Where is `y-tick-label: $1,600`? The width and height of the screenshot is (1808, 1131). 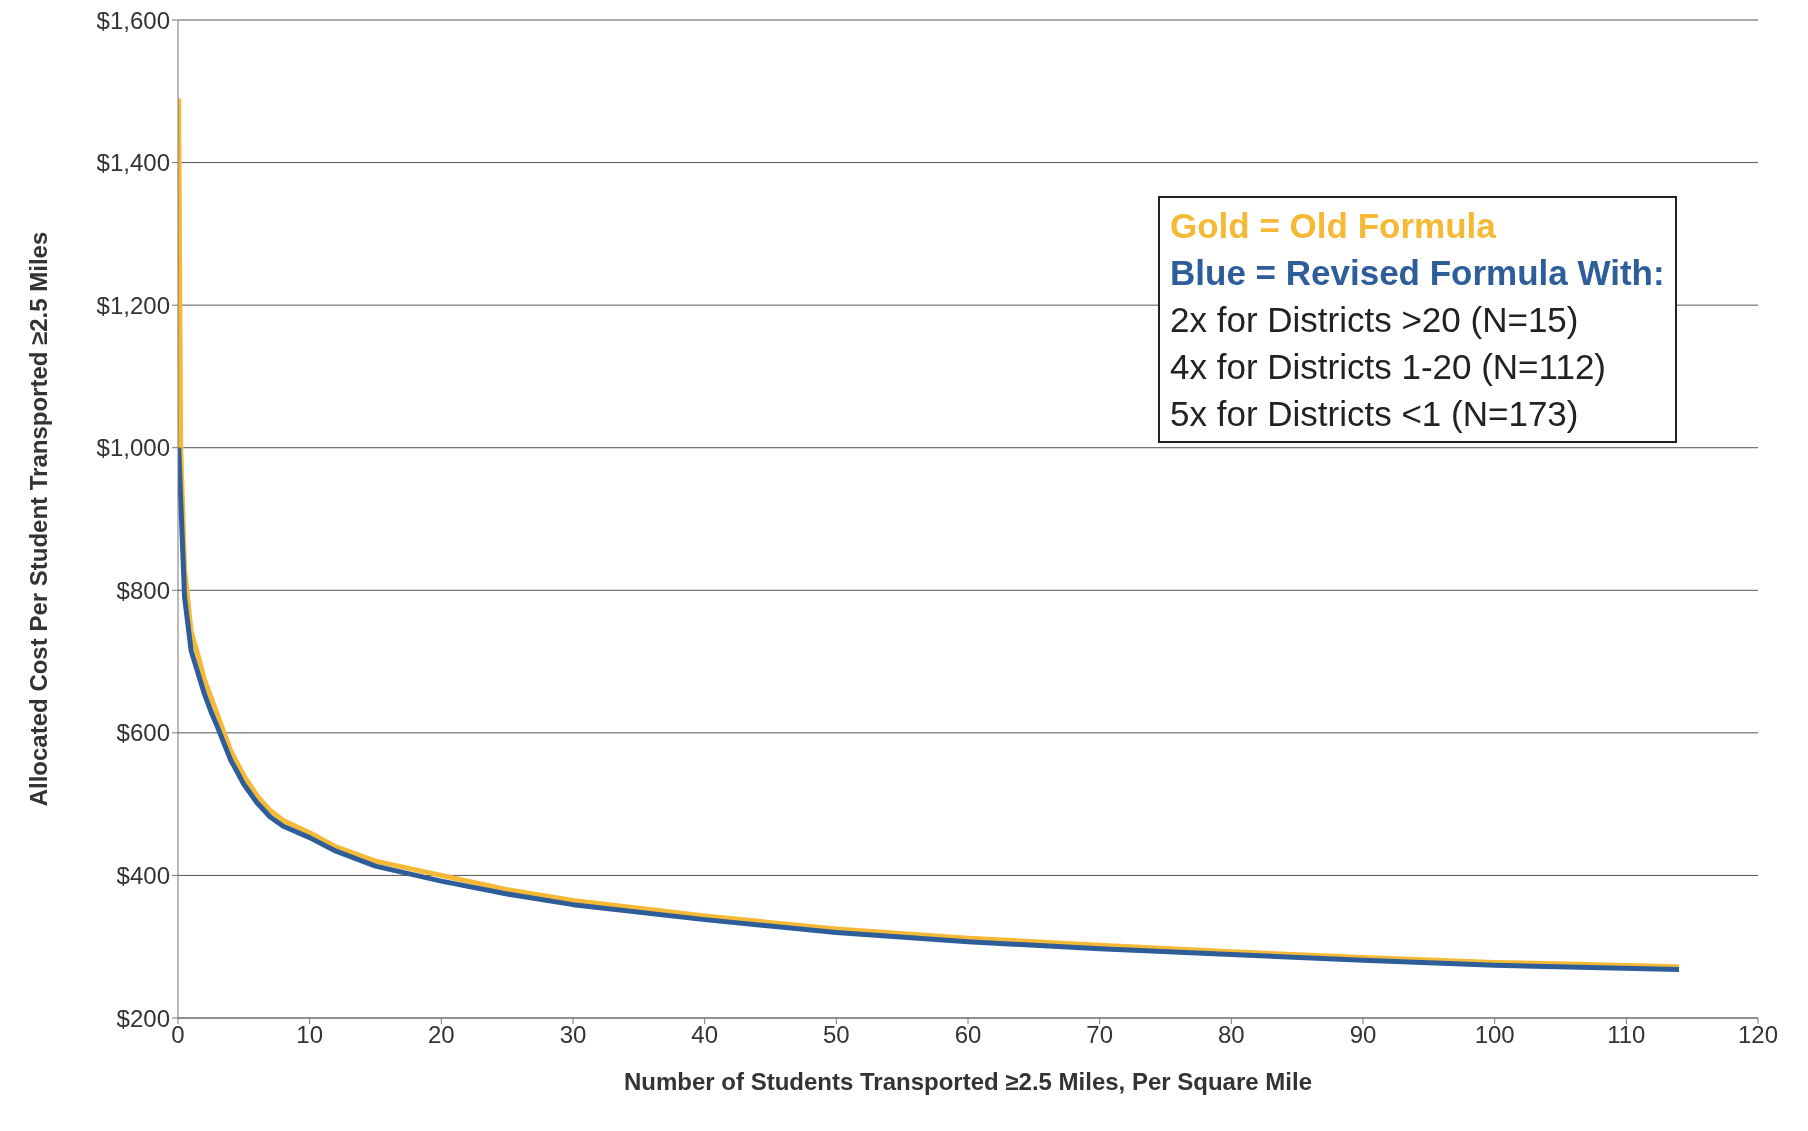 y-tick-label: $1,600 is located at coordinates (133, 20).